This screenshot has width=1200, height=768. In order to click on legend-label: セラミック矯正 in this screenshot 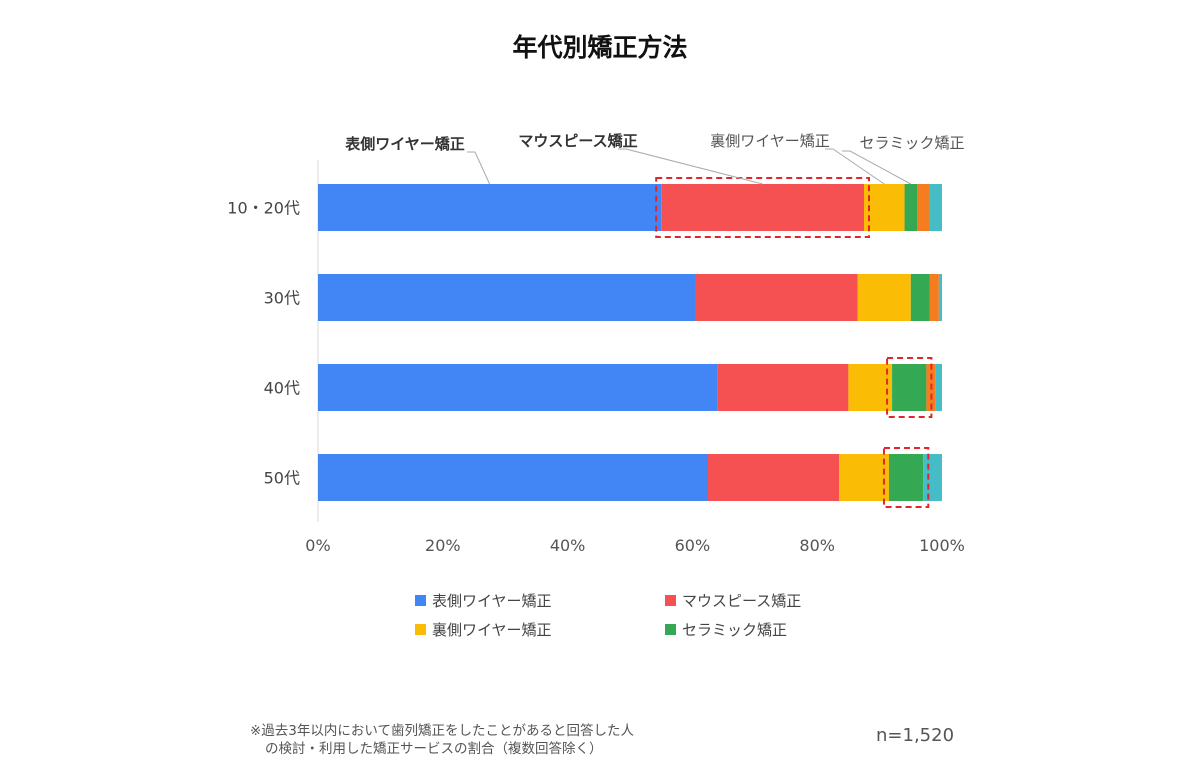, I will do `click(735, 630)`.